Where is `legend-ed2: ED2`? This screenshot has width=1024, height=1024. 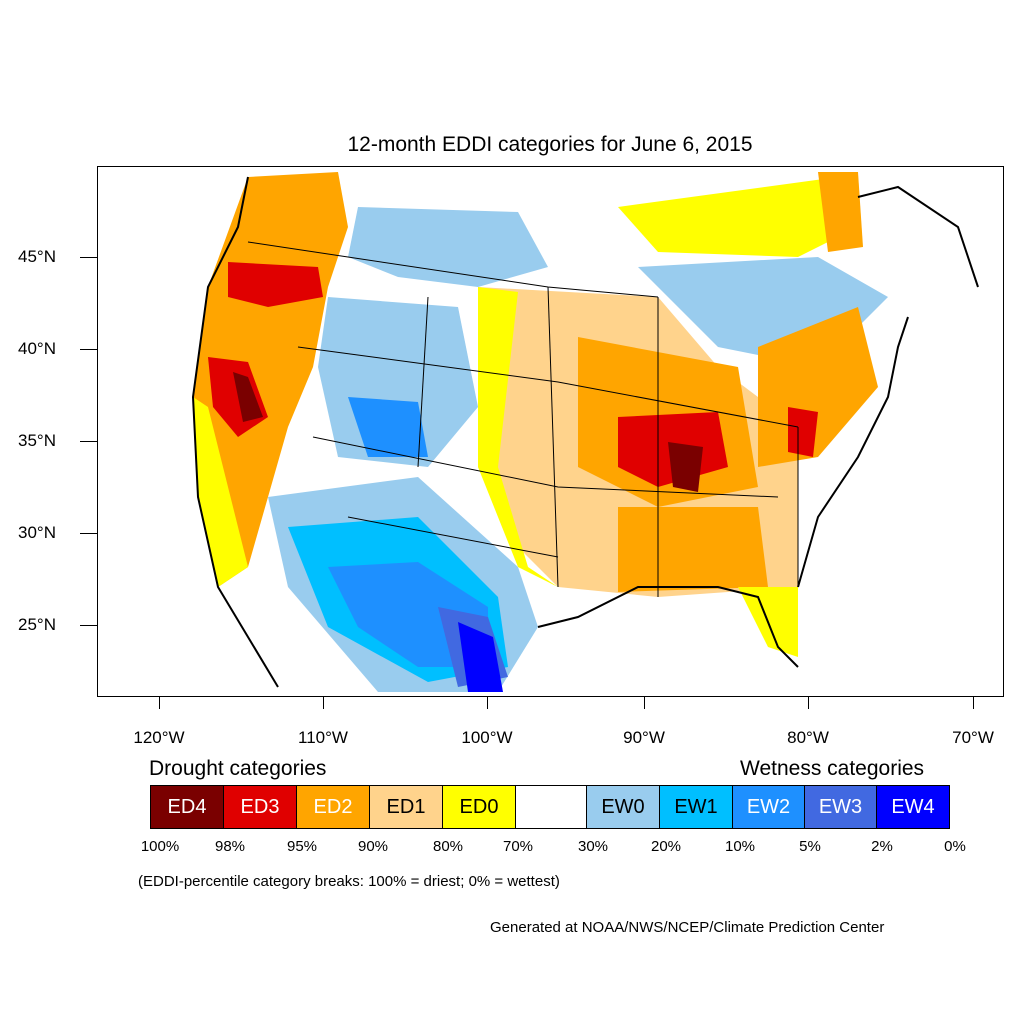 legend-ed2: ED2 is located at coordinates (333, 807).